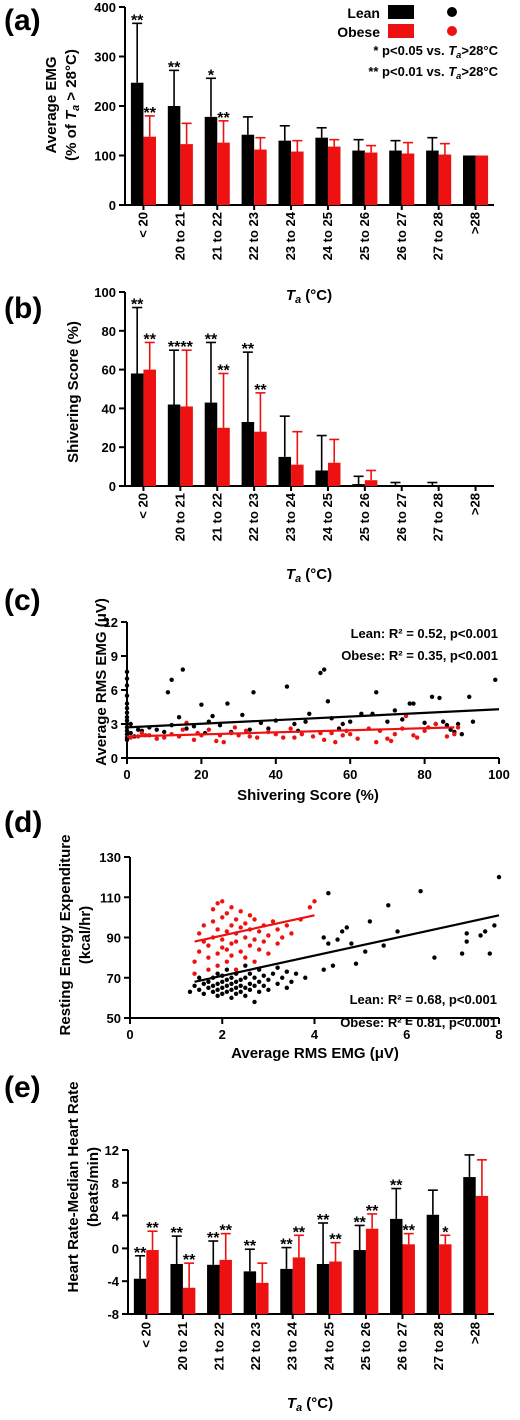 The height and width of the screenshot is (1420, 520). What do you see at coordinates (137, 305) in the screenshot?
I see `panel-b-significance: **` at bounding box center [137, 305].